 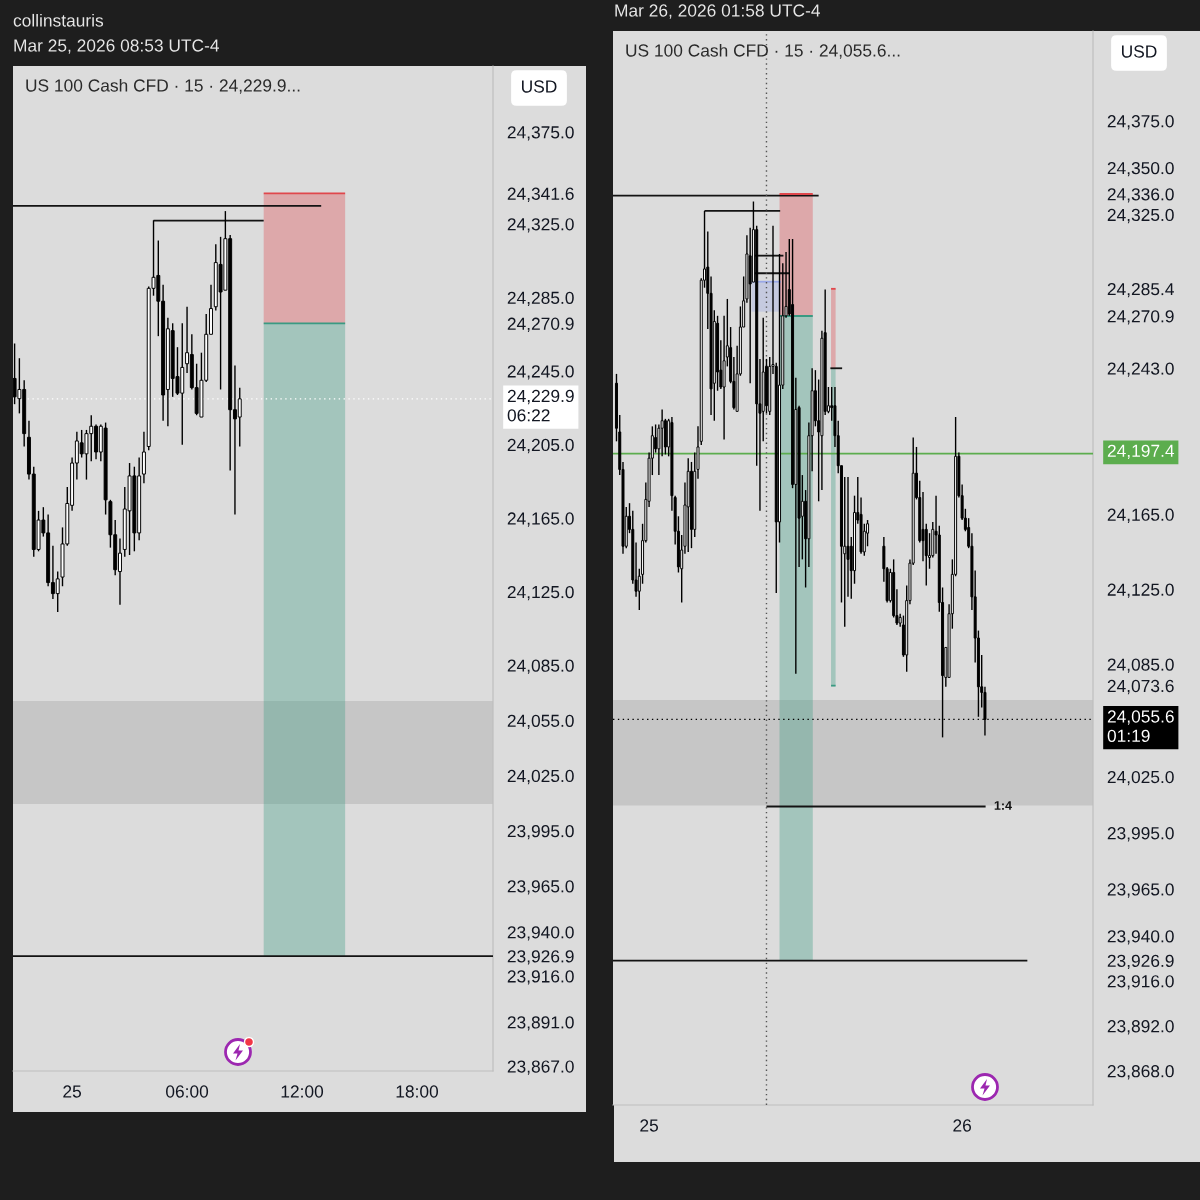 I want to click on y-tick-label: 24,285.0, so click(x=540, y=299).